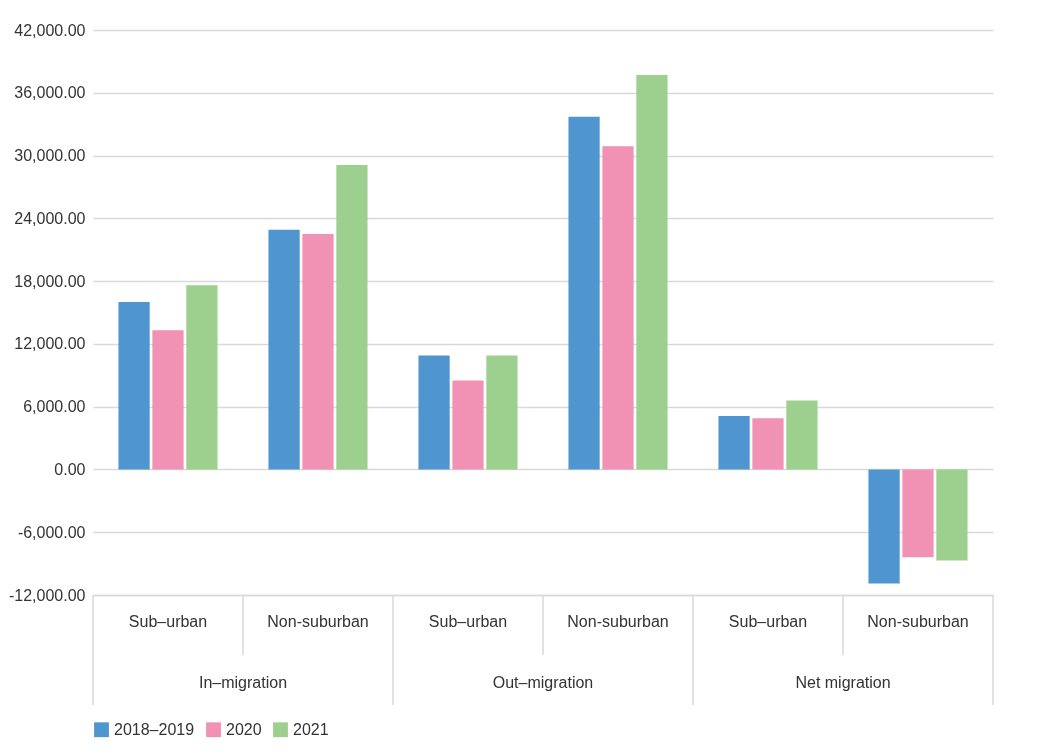 The height and width of the screenshot is (752, 1053). What do you see at coordinates (243, 682) in the screenshot?
I see `text: In–migration` at bounding box center [243, 682].